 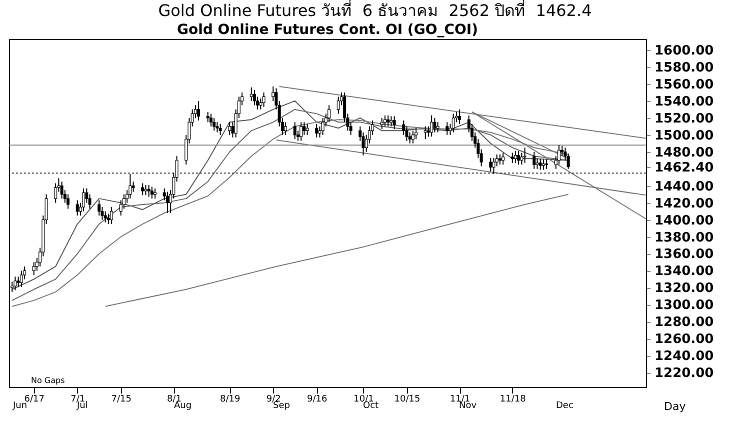 What do you see at coordinates (684, 272) in the screenshot?
I see `y-tick-label: 1340.00` at bounding box center [684, 272].